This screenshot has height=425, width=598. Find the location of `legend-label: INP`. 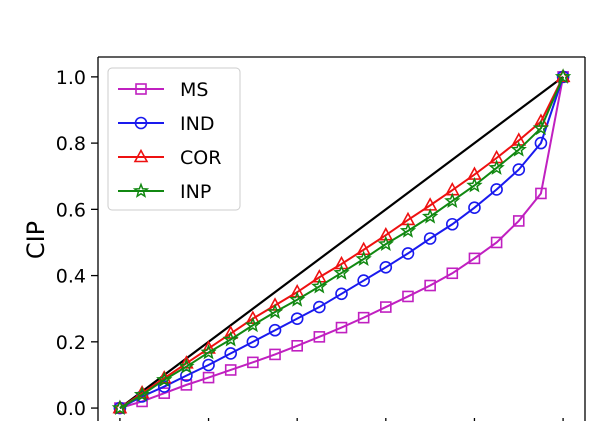

legend-label: INP is located at coordinates (195, 192).